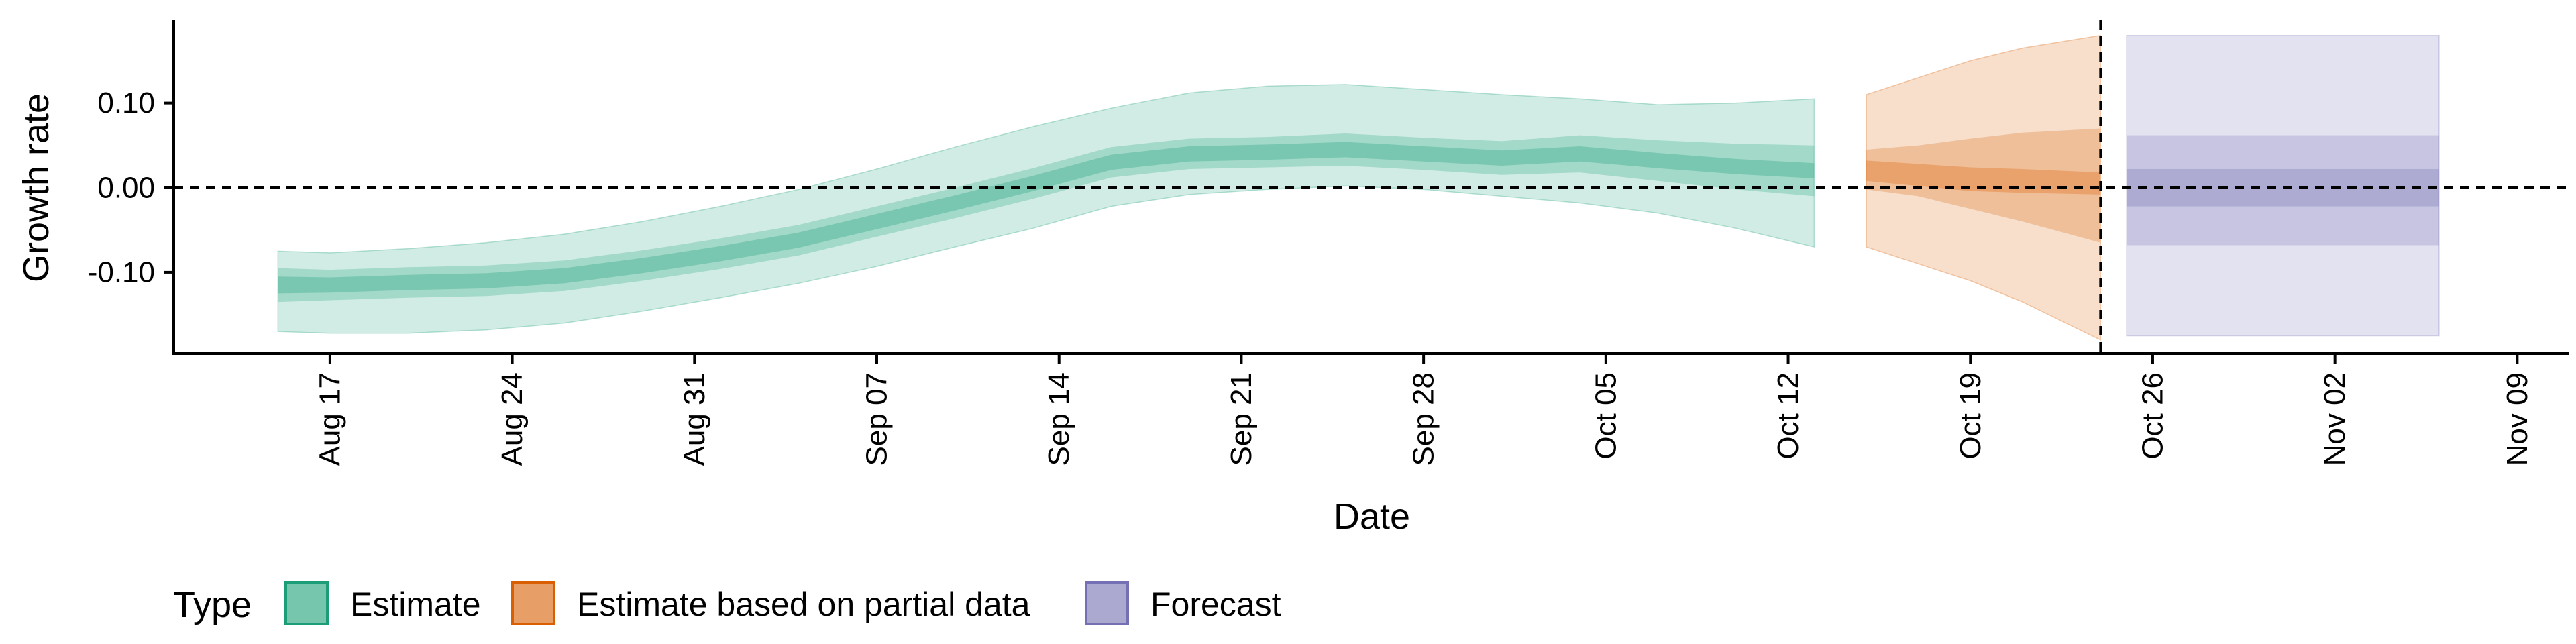 The image size is (2576, 644). I want to click on legend-entry: Forecast, so click(1183, 603).